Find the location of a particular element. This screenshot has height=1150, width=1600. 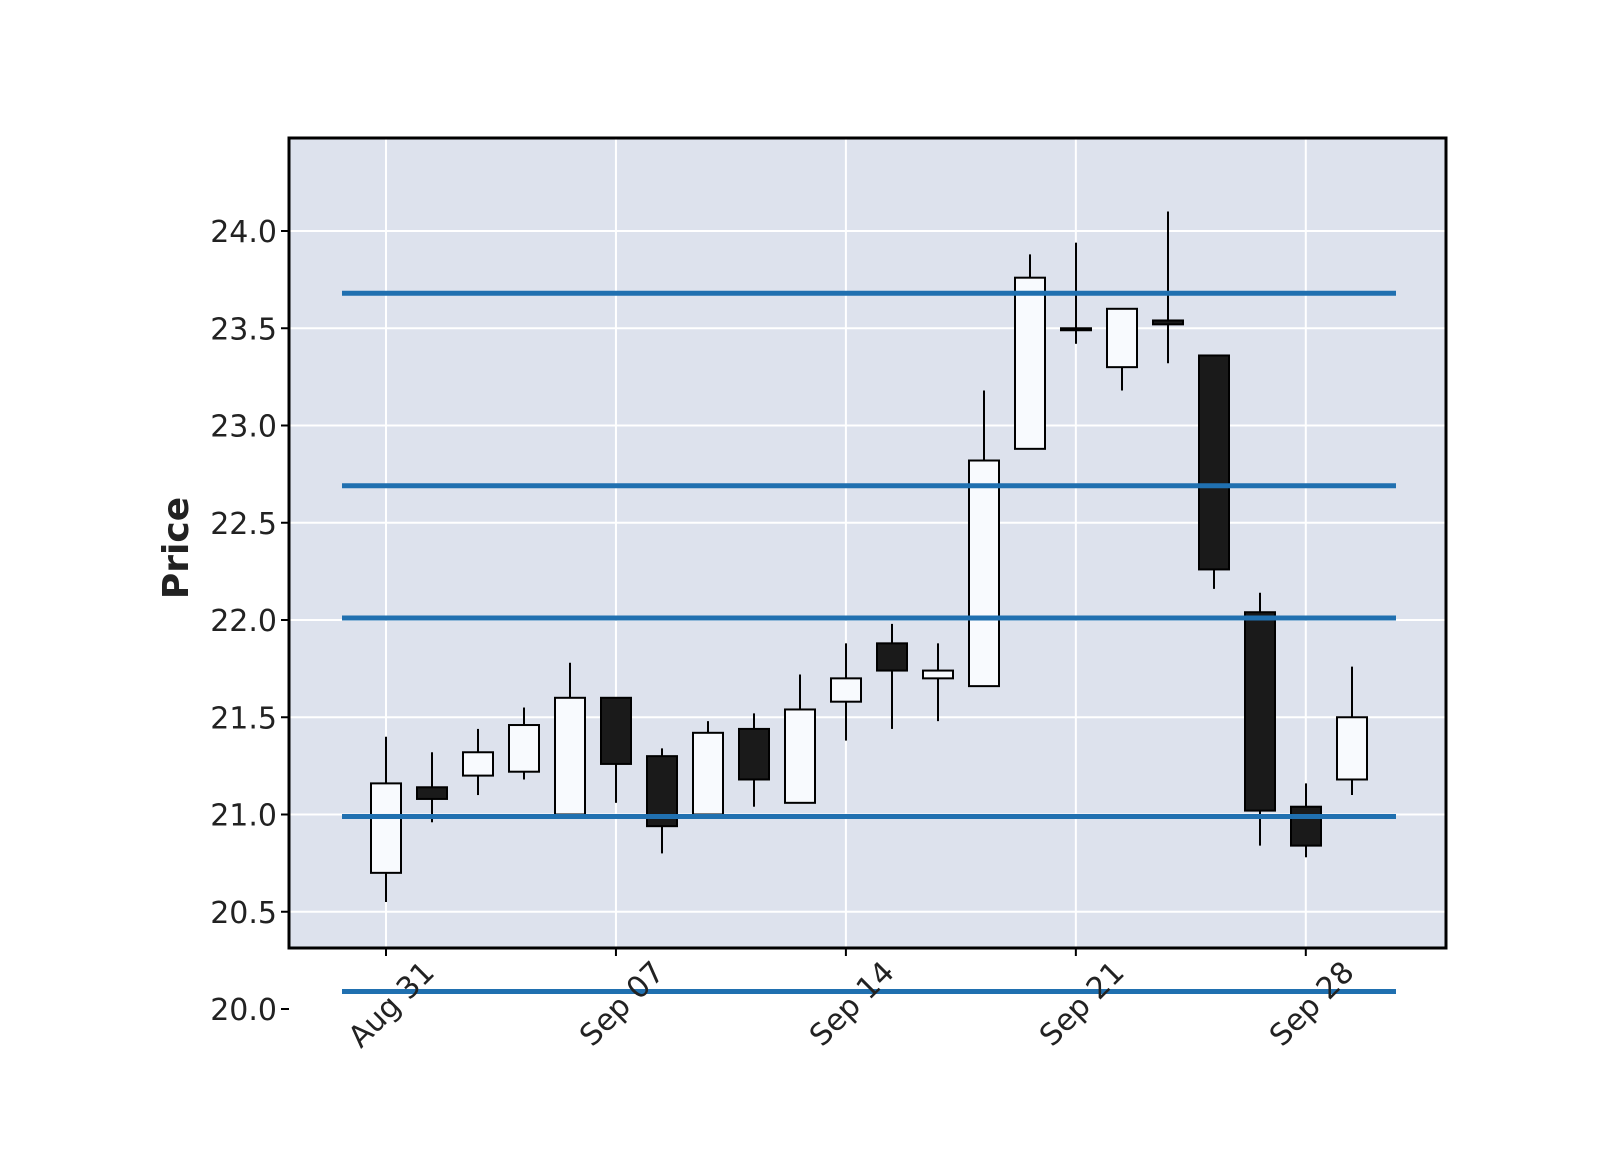

y-tick-label: 24.0 is located at coordinates (243, 232).